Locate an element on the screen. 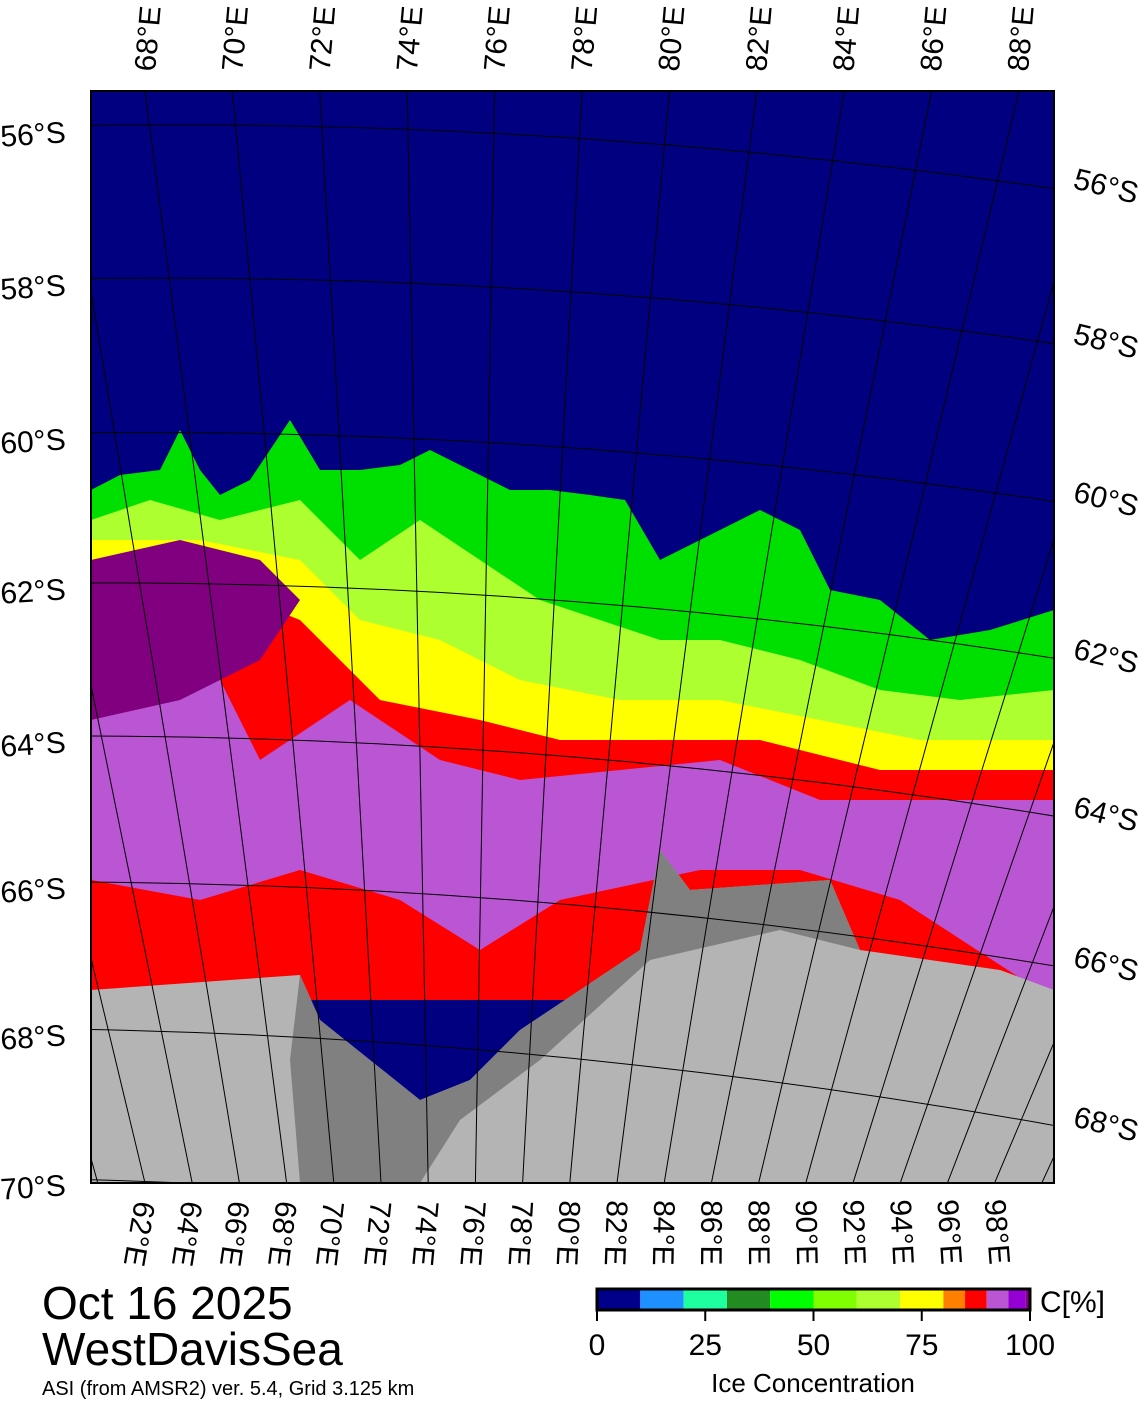  left-latitude-label: 70°S is located at coordinates (33, 1187).